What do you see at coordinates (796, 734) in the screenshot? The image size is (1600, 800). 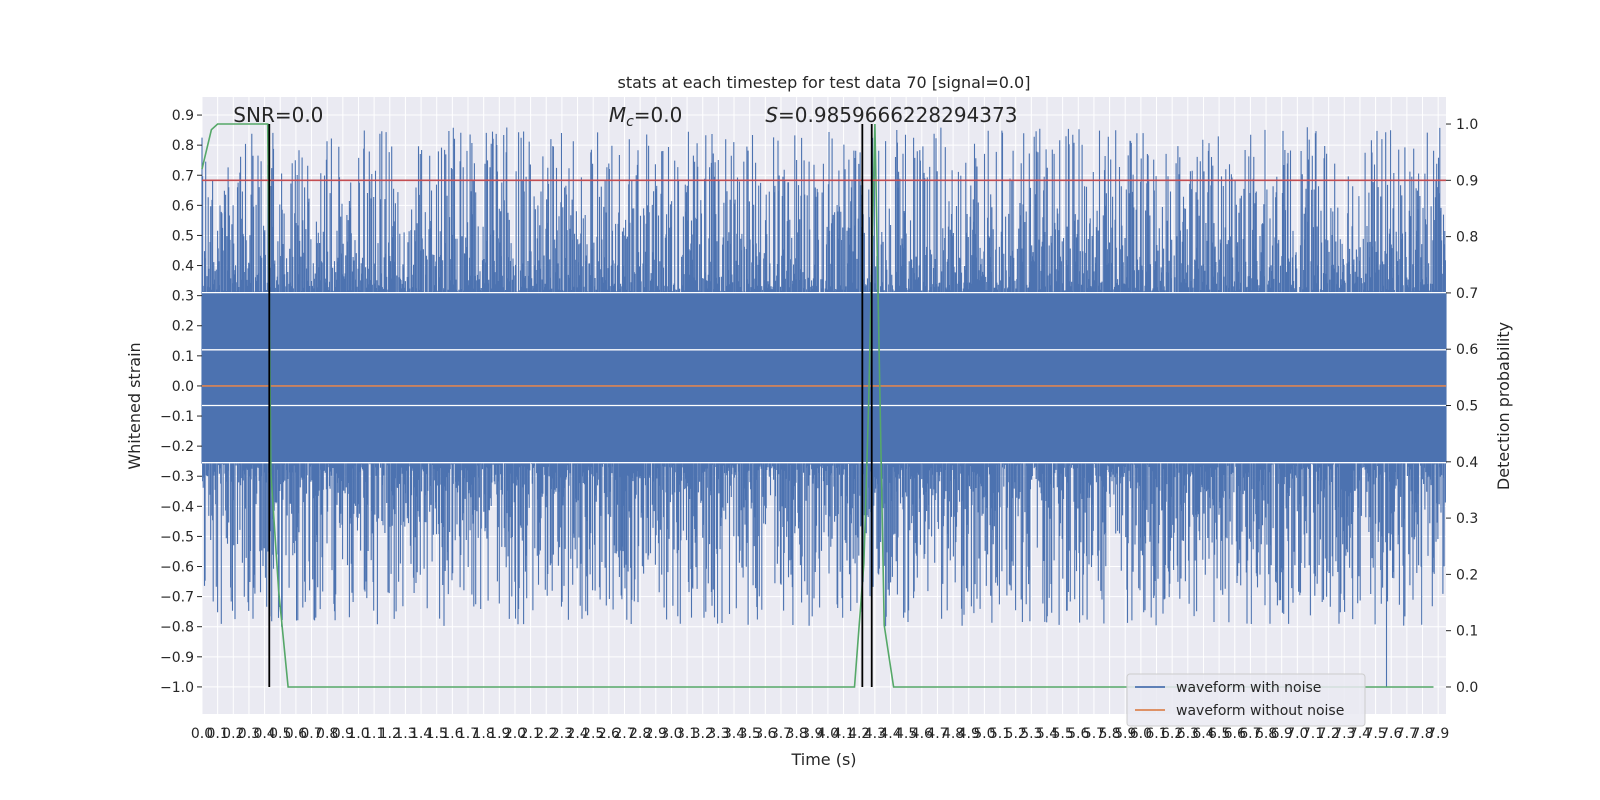 I see `x-tick-label: 3.8` at bounding box center [796, 734].